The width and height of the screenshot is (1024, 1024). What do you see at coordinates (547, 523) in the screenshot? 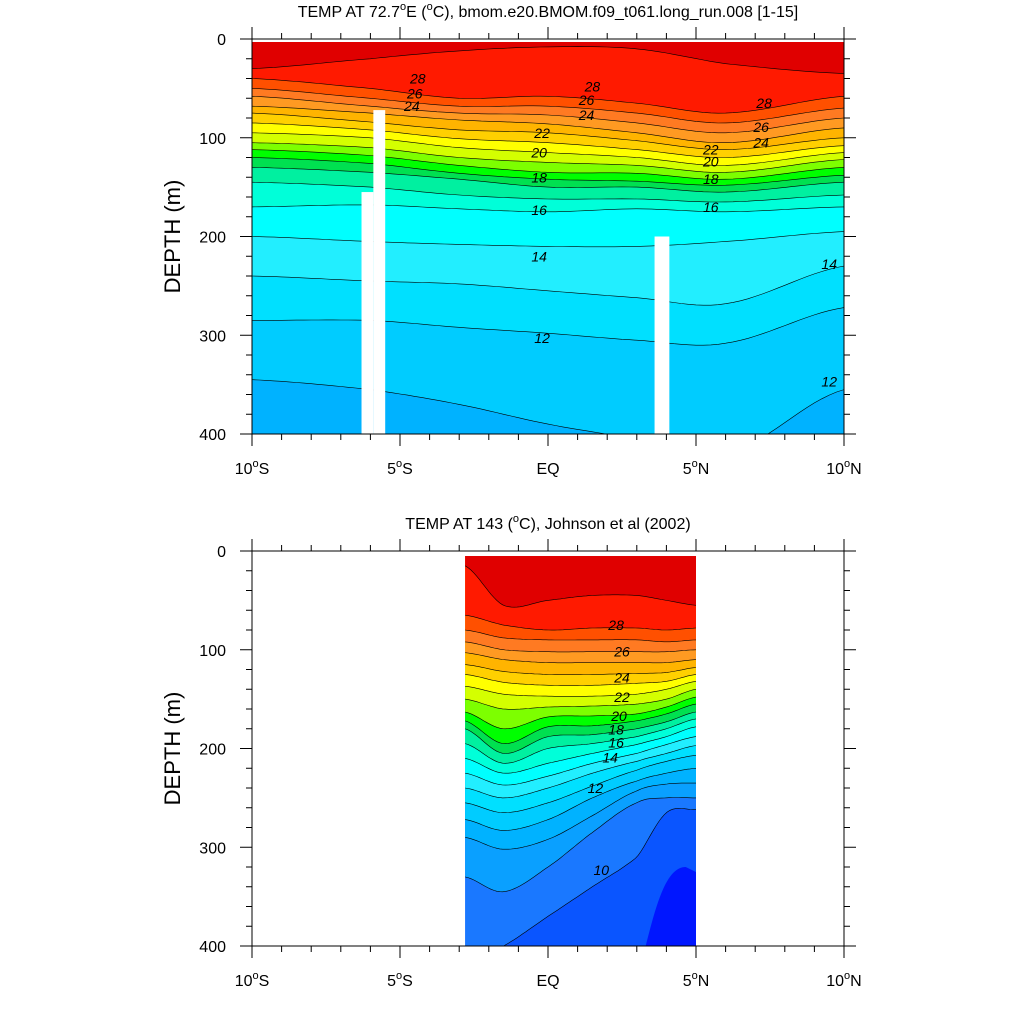
I see `chart-title: TEMP AT 143 (oC), Johnson et al (2002)` at bounding box center [547, 523].